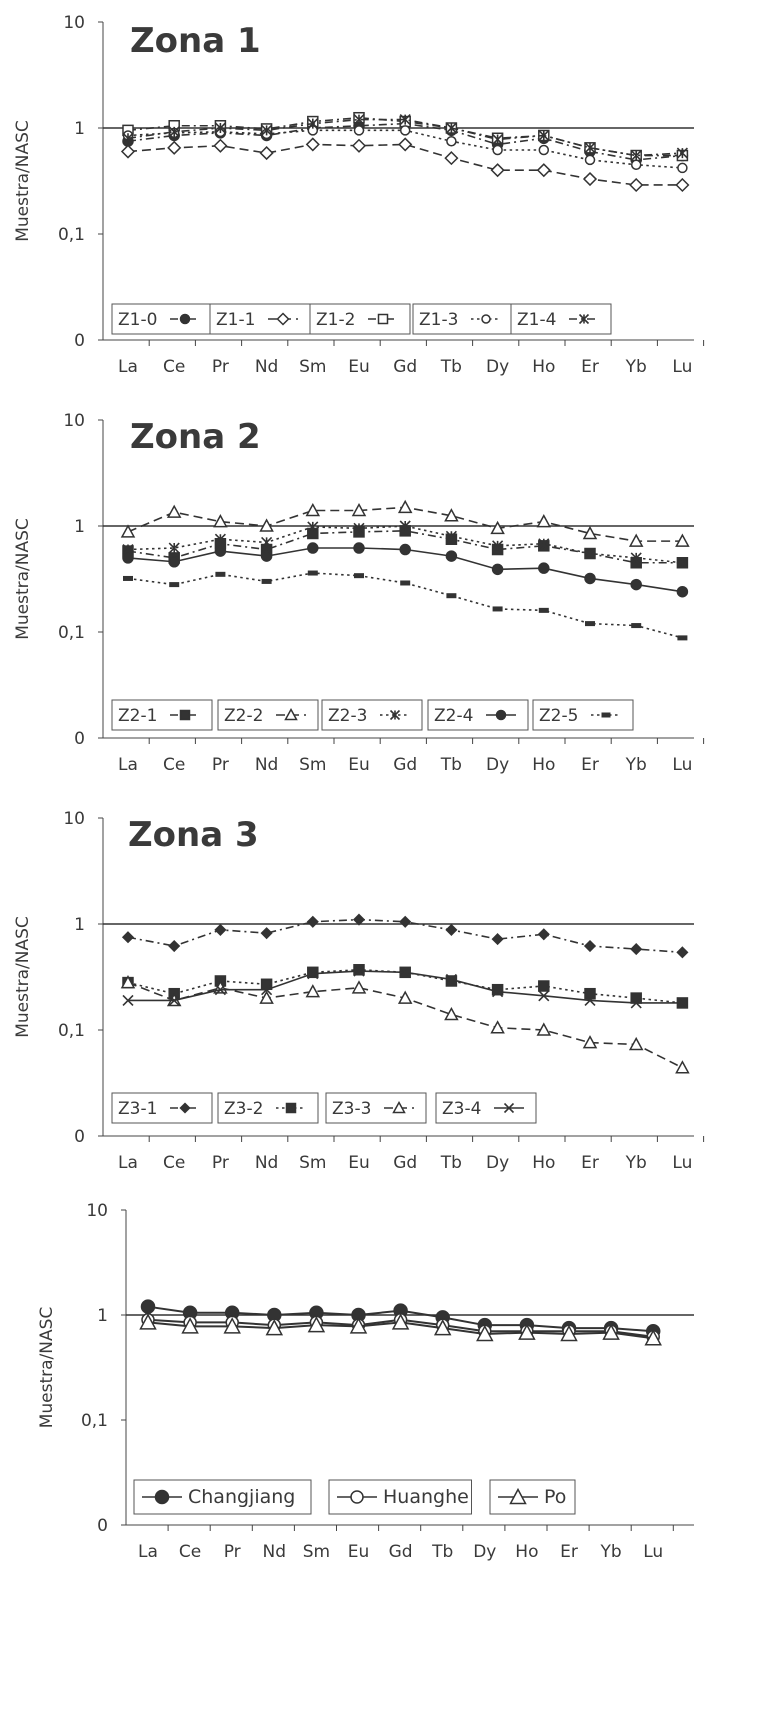  What do you see at coordinates (359, 509) in the screenshot?
I see `data-point-z2-2-eu` at bounding box center [359, 509].